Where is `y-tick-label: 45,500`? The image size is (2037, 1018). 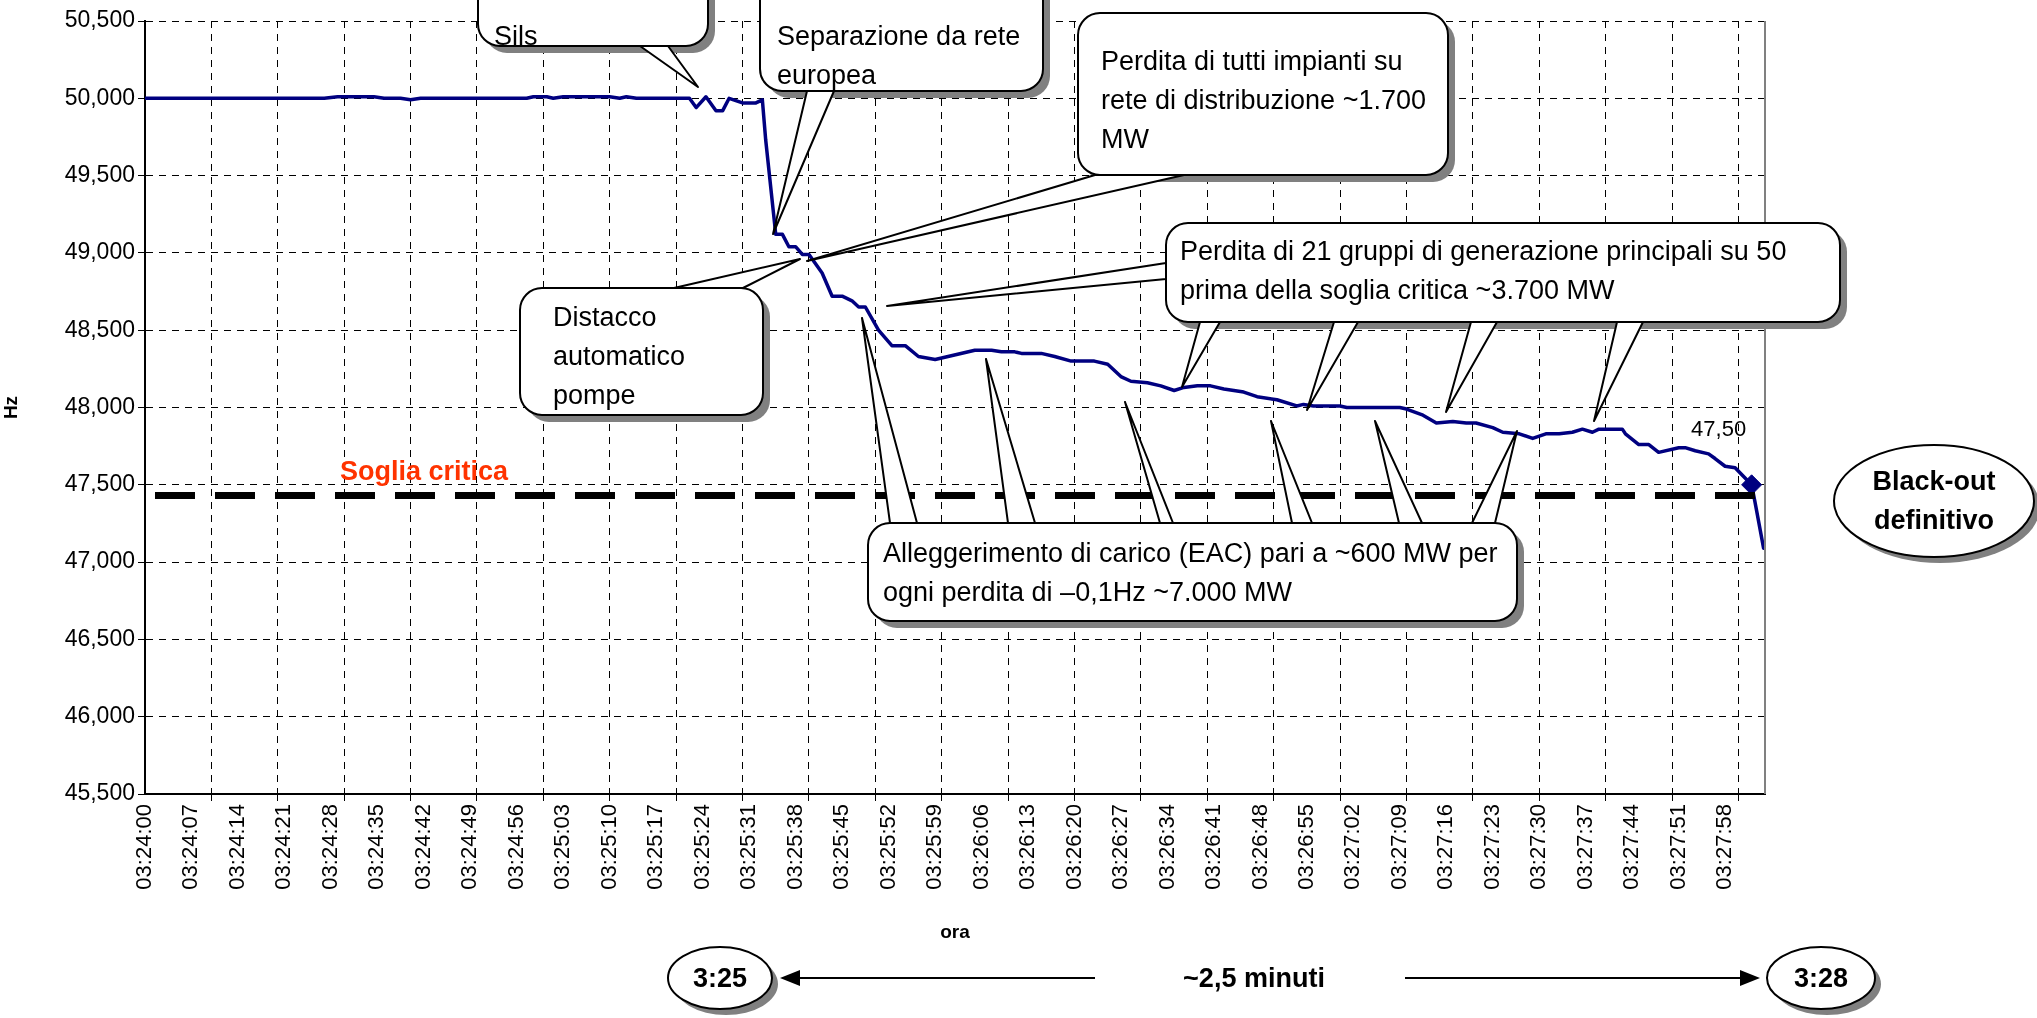 y-tick-label: 45,500 is located at coordinates (99, 792).